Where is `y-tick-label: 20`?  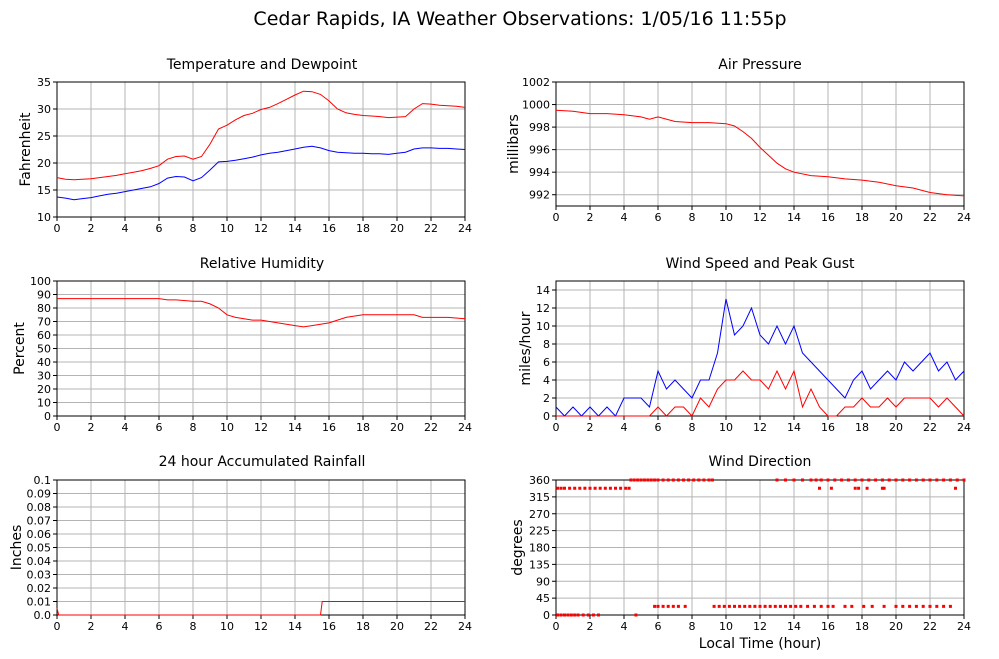
y-tick-label: 20 is located at coordinates (44, 389).